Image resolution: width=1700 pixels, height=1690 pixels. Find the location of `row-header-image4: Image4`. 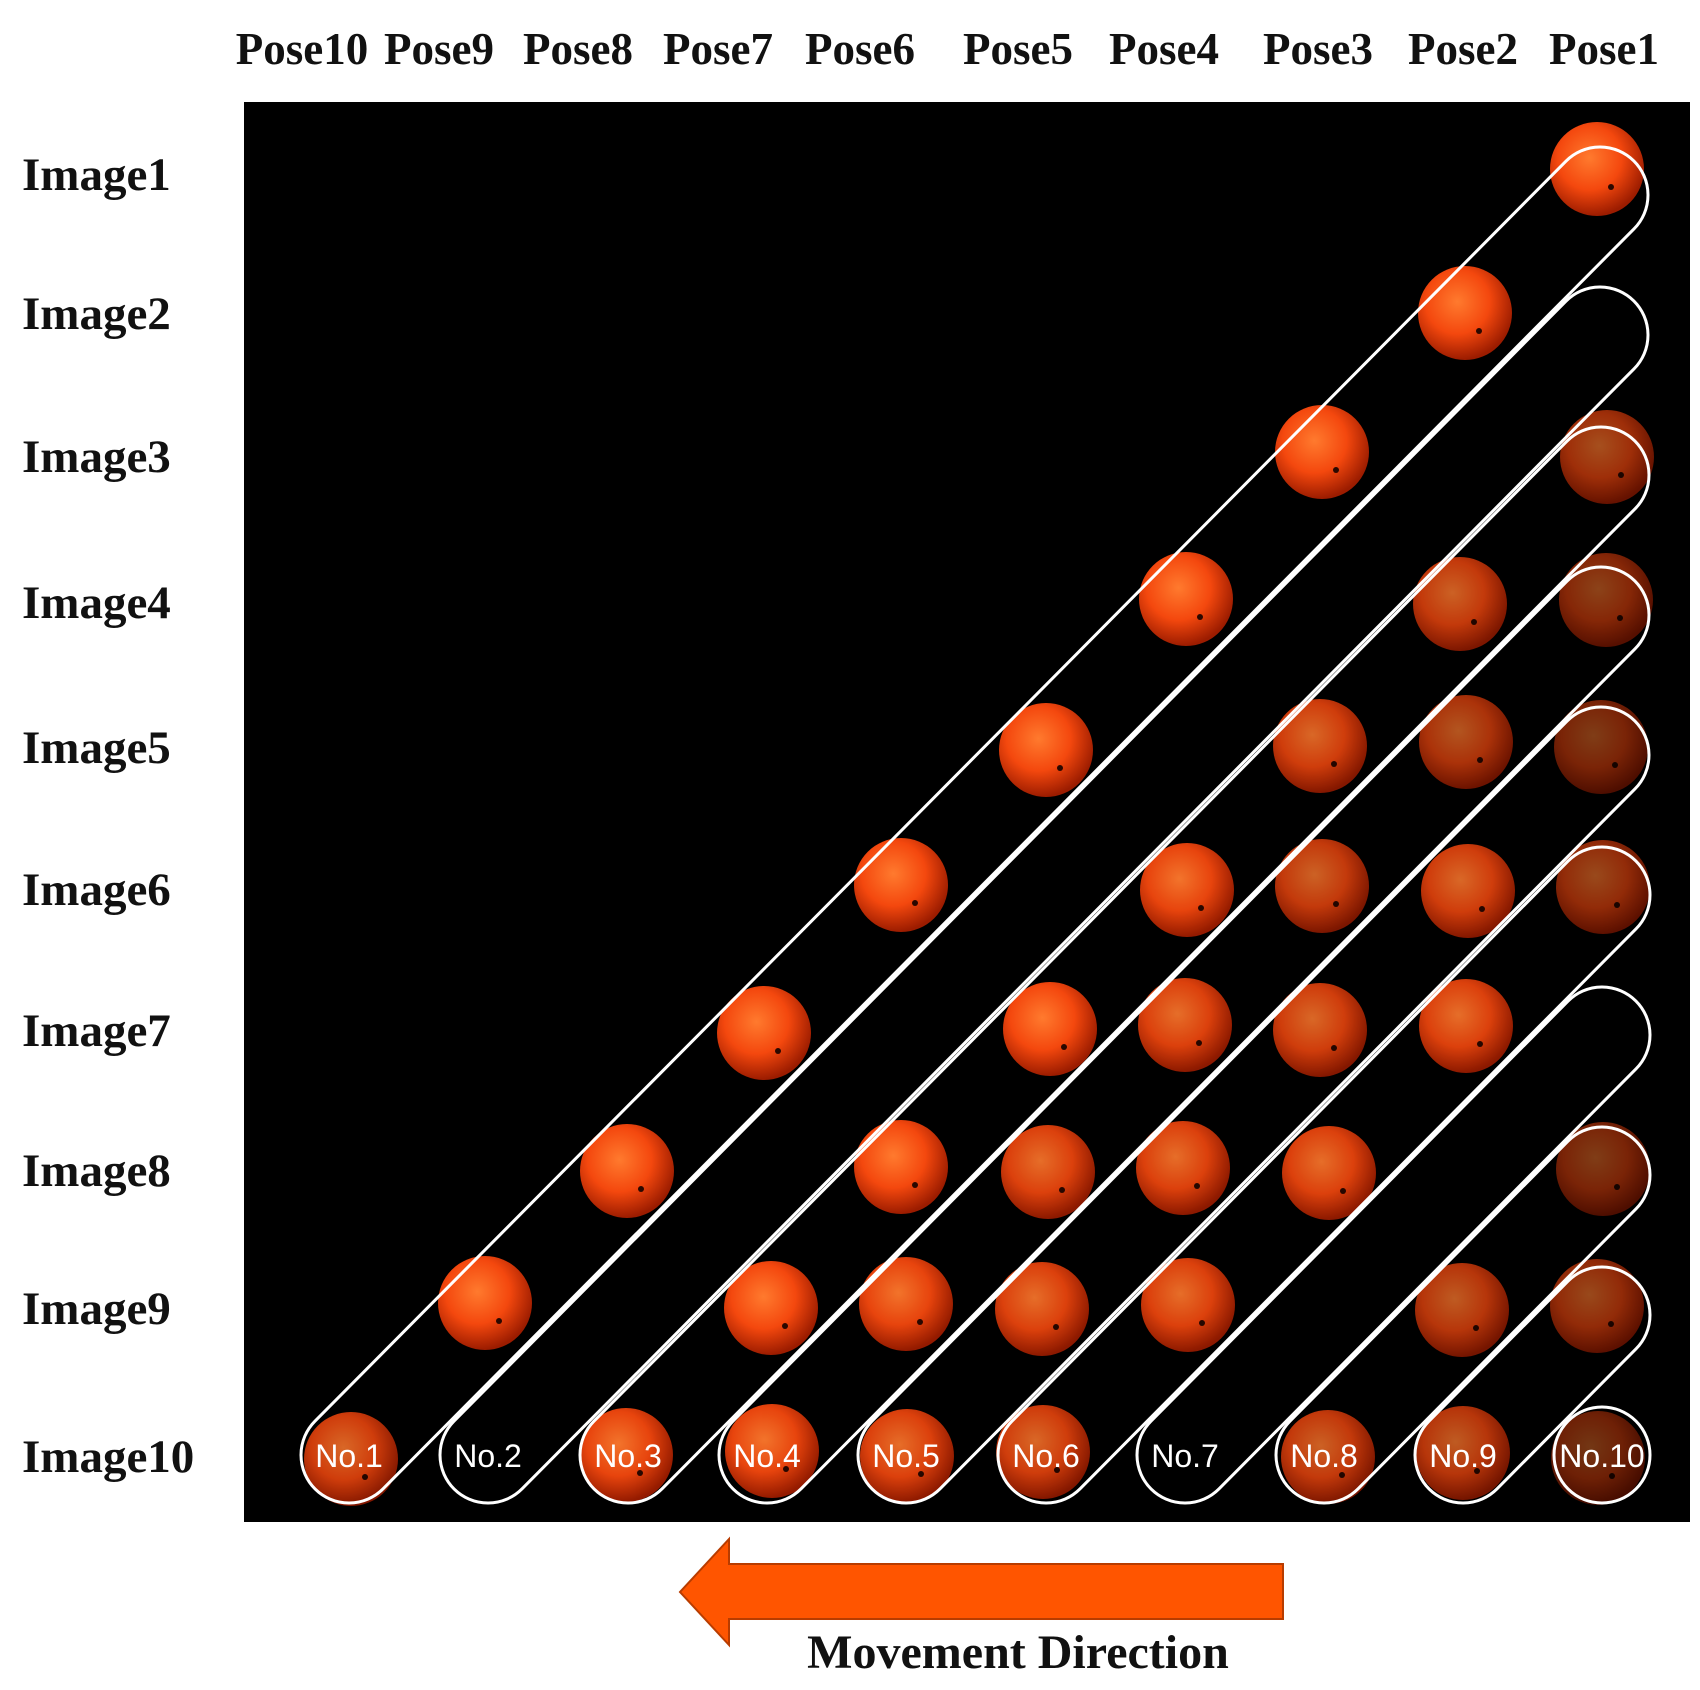

row-header-image4: Image4 is located at coordinates (96, 603).